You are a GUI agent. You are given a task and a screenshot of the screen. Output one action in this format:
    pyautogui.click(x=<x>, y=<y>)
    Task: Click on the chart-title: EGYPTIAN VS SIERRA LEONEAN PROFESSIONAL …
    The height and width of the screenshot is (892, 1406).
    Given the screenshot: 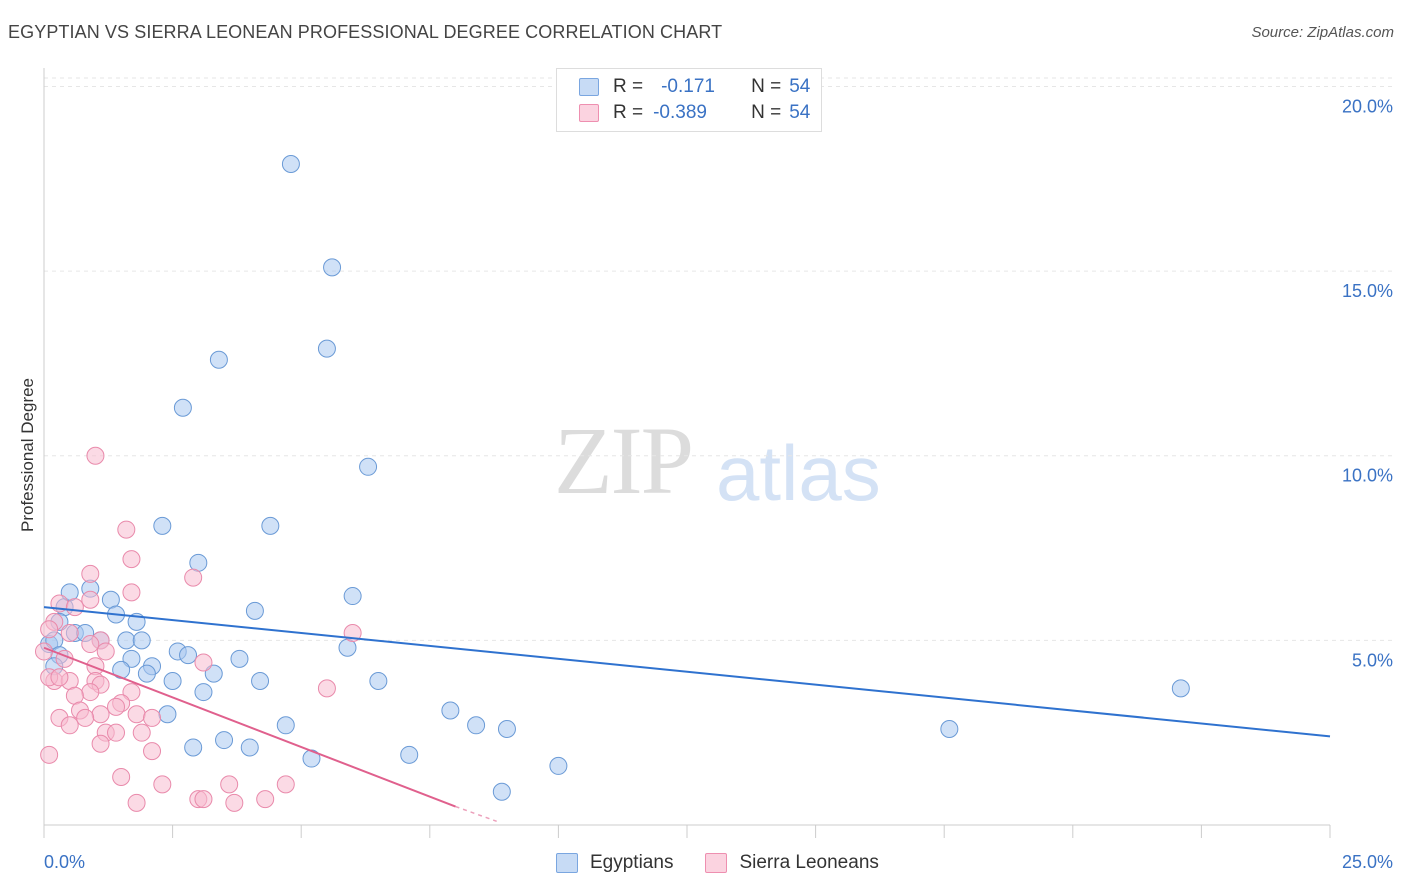 What is the action you would take?
    pyautogui.click(x=365, y=32)
    